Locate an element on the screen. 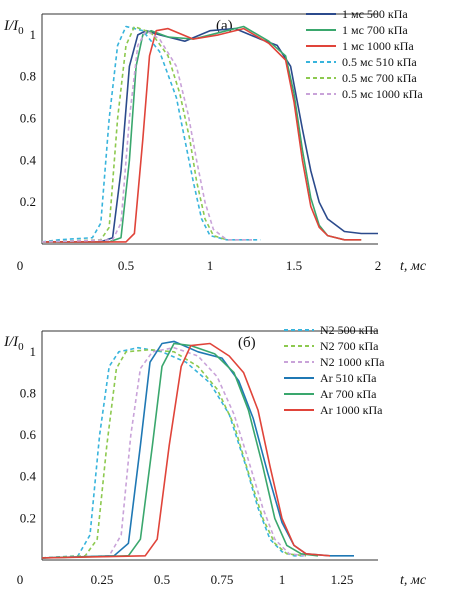  legend-label-1: 1 мс 500 кПа is located at coordinates (375, 14).